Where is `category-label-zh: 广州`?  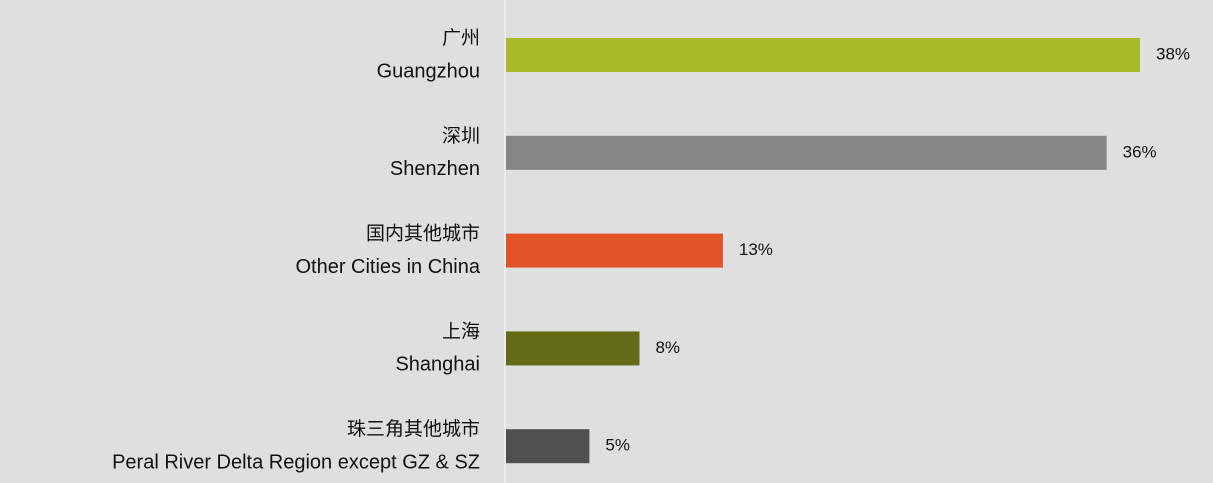 category-label-zh: 广州 is located at coordinates (461, 38).